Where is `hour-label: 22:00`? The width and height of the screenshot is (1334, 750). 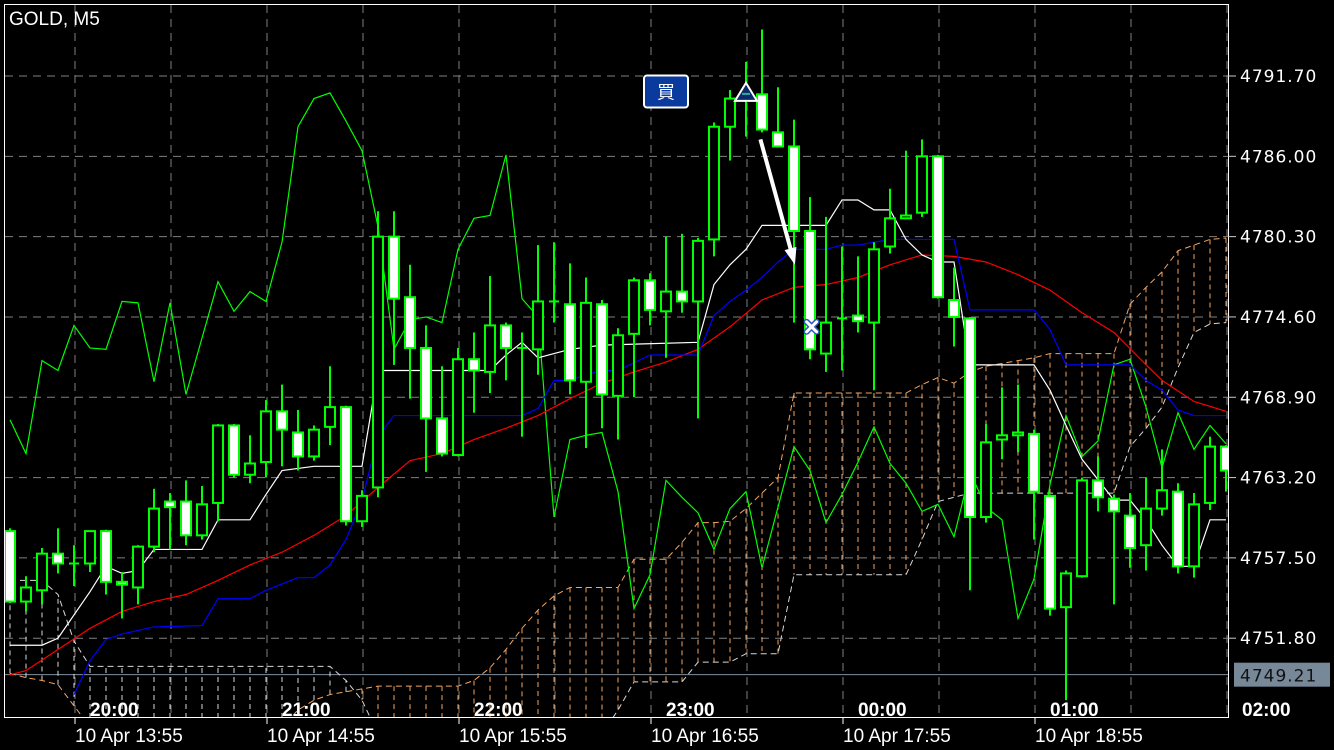 hour-label: 22:00 is located at coordinates (498, 710).